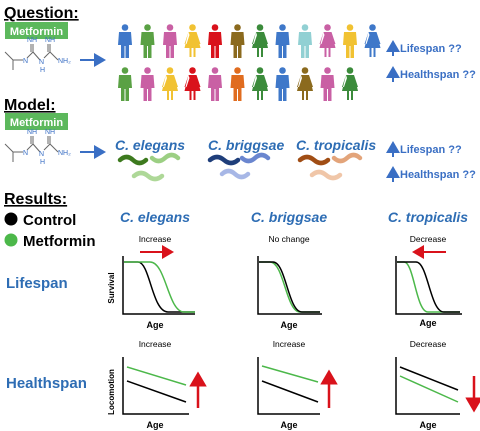 The height and width of the screenshot is (431, 480). What do you see at coordinates (30, 105) in the screenshot?
I see `model-heading: Model:` at bounding box center [30, 105].